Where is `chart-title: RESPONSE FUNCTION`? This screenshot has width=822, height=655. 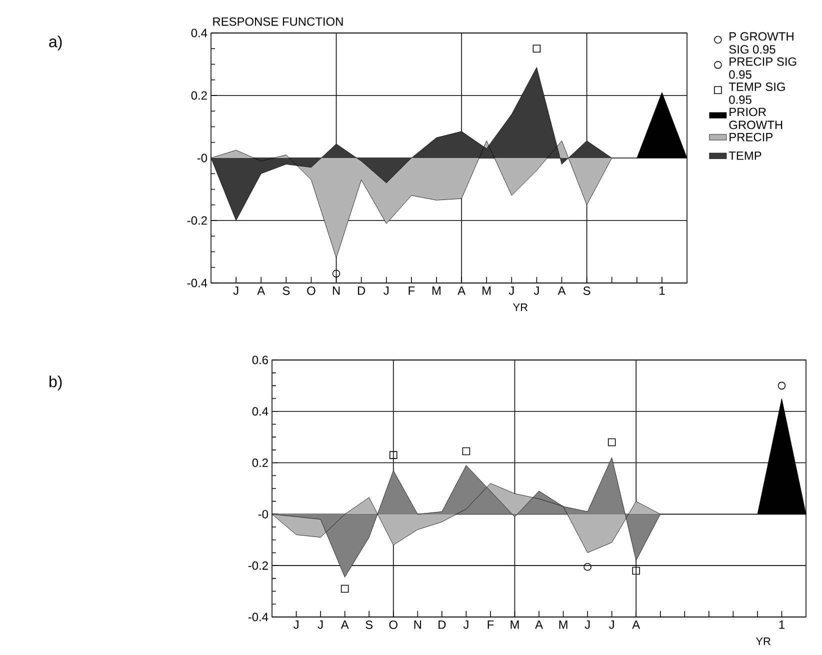
chart-title: RESPONSE FUNCTION is located at coordinates (278, 21).